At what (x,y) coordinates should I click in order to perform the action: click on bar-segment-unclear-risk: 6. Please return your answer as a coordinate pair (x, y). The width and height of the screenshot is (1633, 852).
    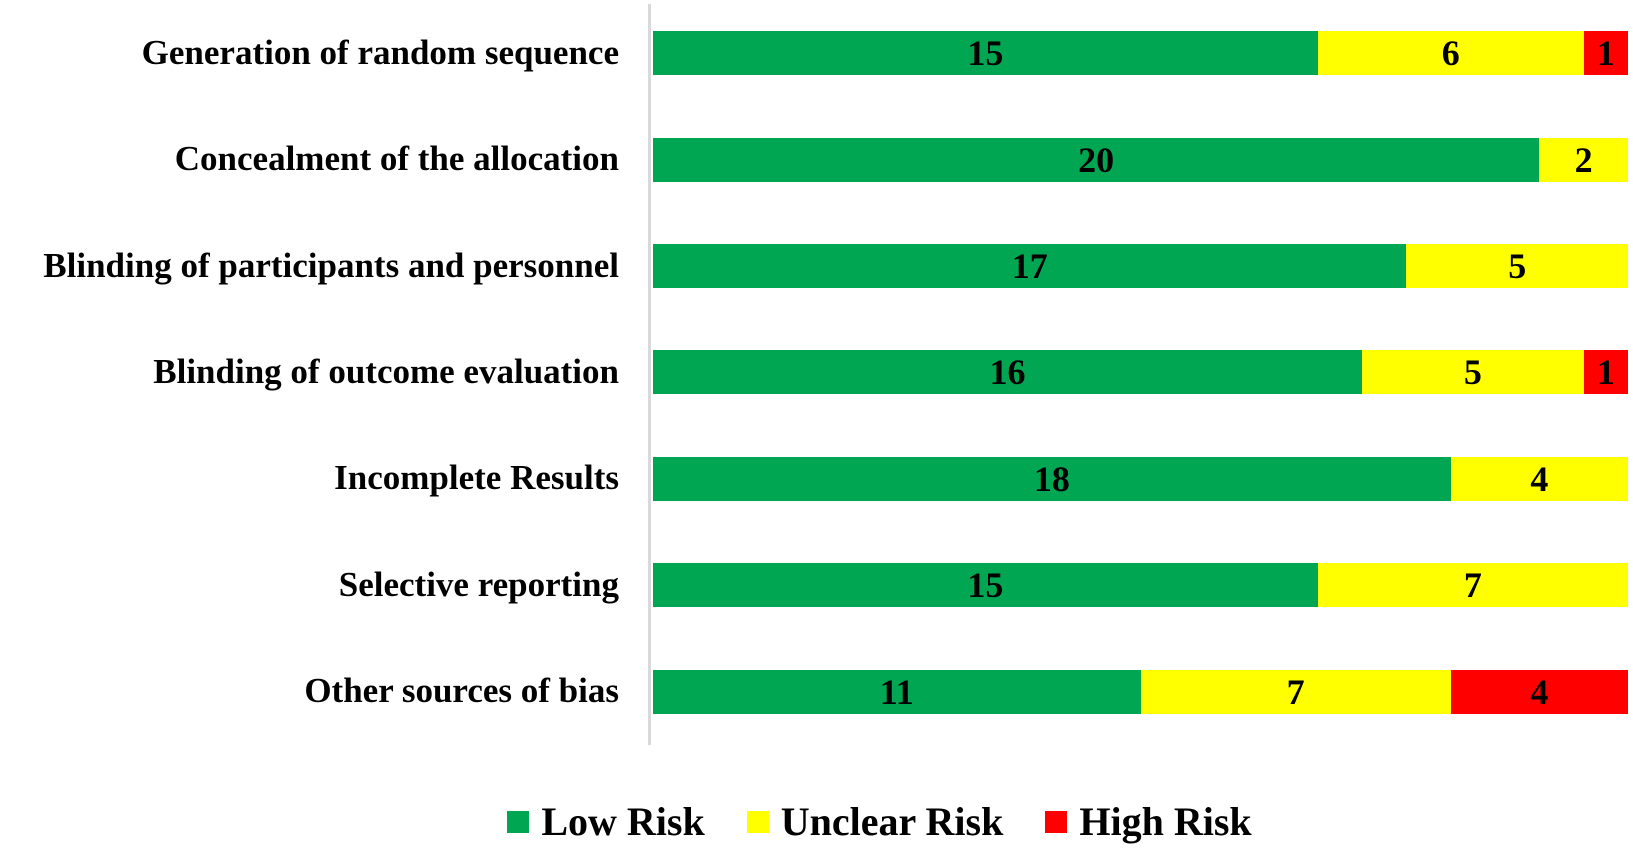
    Looking at the image, I should click on (1450, 53).